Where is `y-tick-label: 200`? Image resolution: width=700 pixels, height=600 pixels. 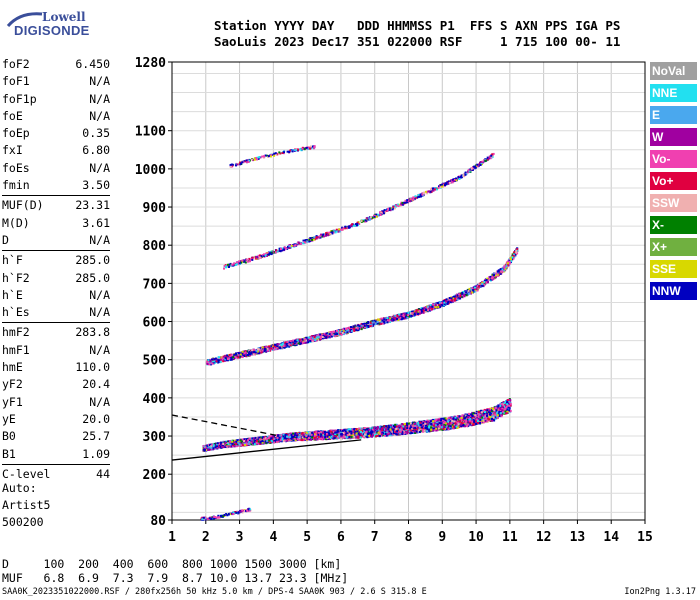 y-tick-label: 200 is located at coordinates (155, 475).